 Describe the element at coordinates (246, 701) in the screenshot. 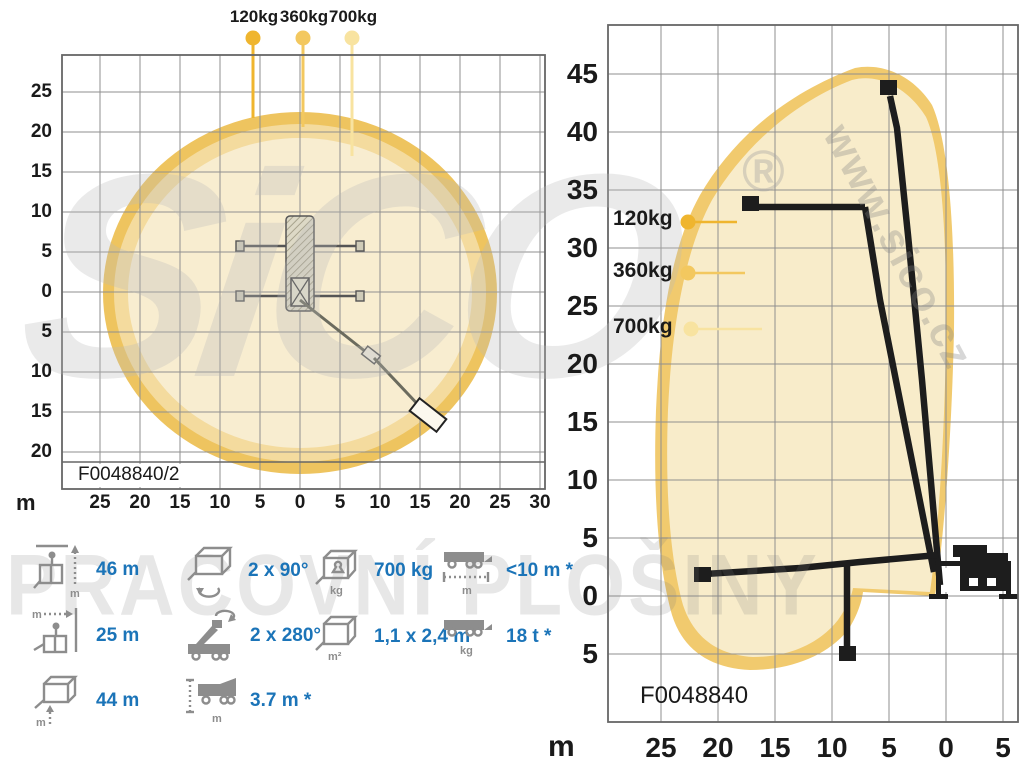

I see `spec-transport-height: m 3.7 m *` at that location.